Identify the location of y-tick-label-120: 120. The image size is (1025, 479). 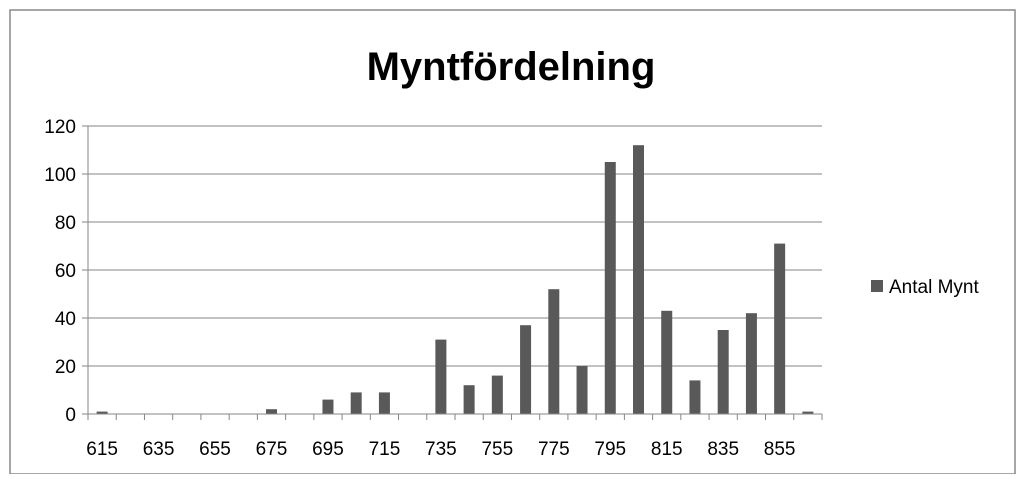
(60, 127).